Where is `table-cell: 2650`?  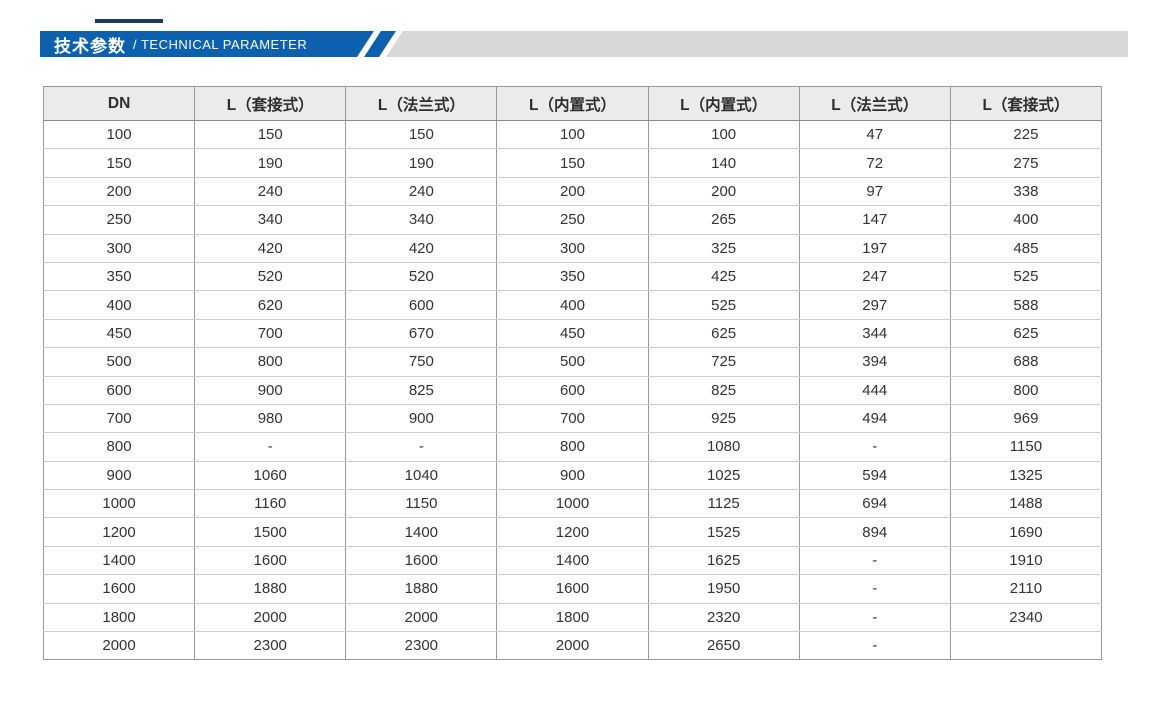
table-cell: 2650 is located at coordinates (723, 646).